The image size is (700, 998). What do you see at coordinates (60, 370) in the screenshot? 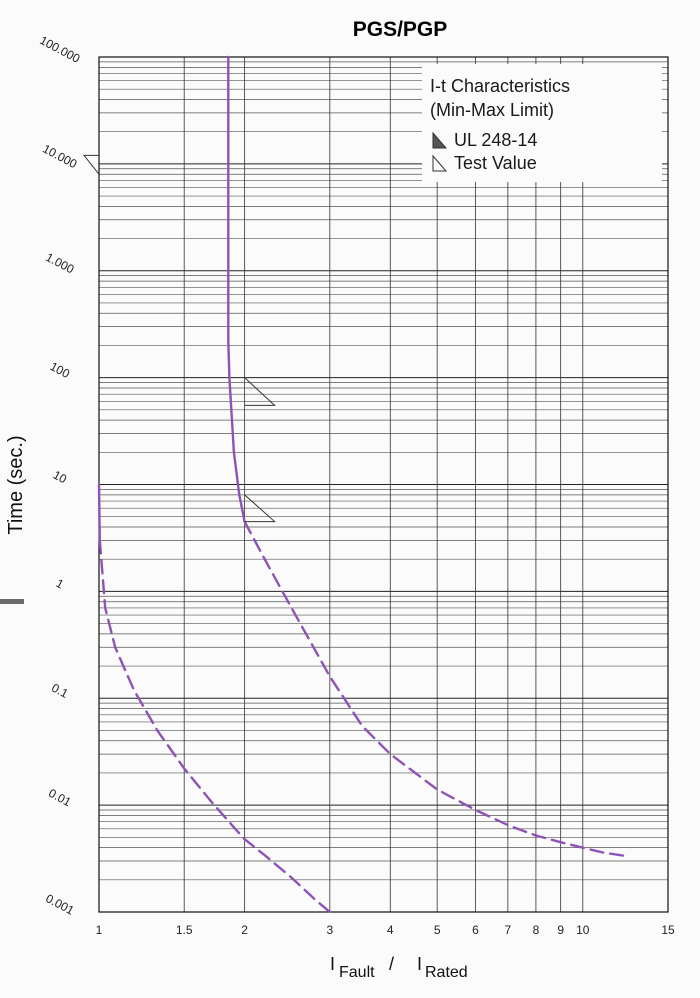
I see `y-tick-label: 100` at bounding box center [60, 370].